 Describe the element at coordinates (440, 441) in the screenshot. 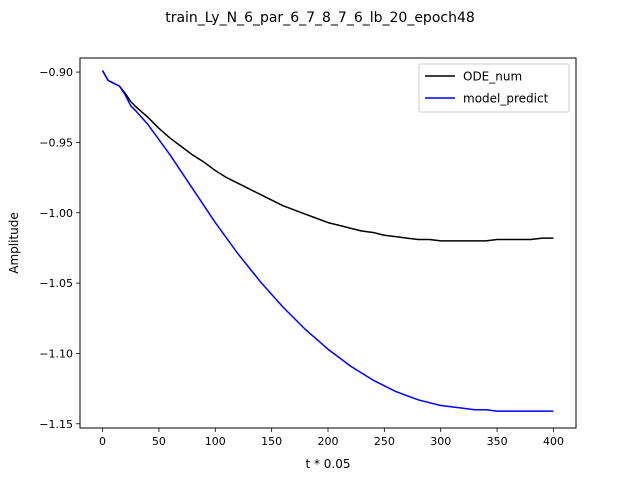

I see `x-tick-label: 300` at that location.